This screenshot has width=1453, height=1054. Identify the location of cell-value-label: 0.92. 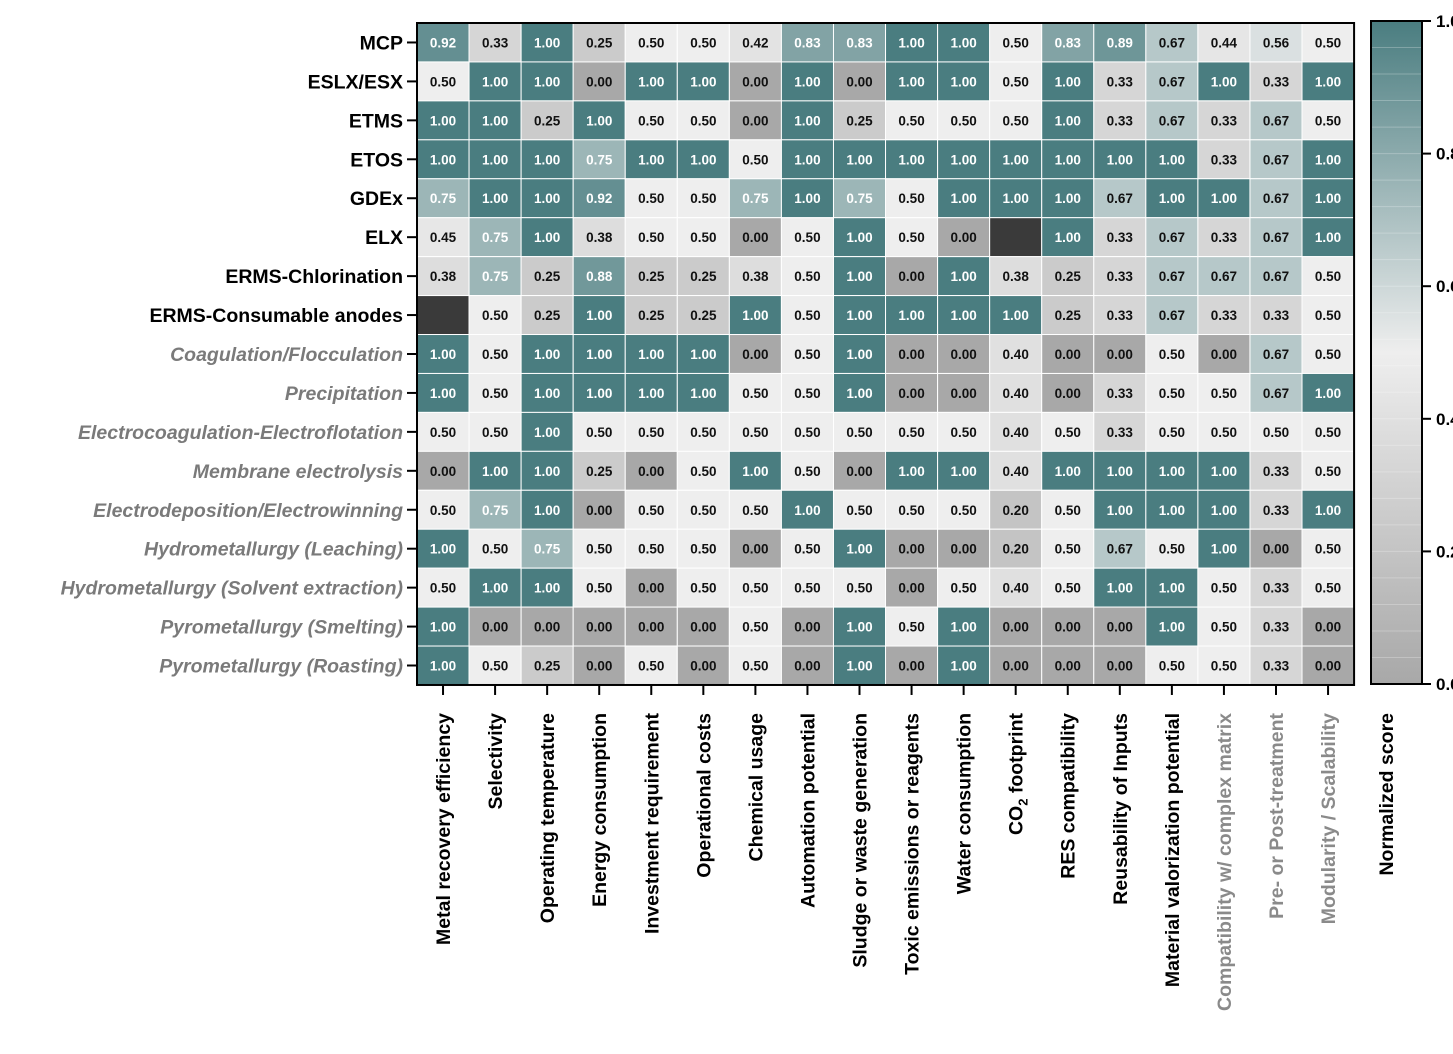
(443, 42).